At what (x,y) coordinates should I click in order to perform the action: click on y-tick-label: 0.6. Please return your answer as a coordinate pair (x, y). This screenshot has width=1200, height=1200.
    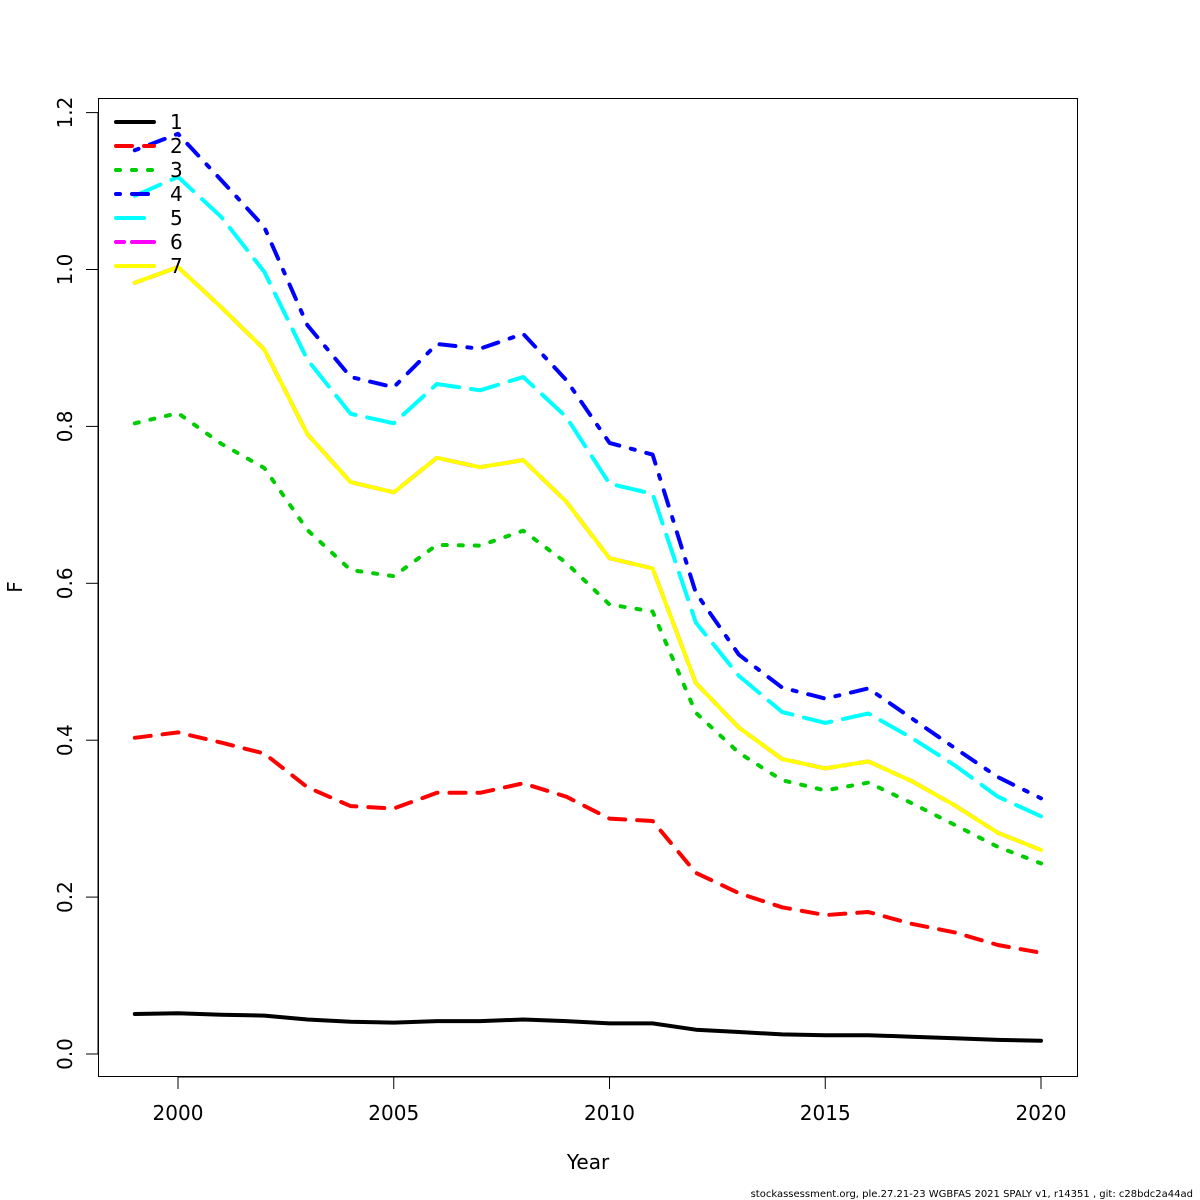
    Looking at the image, I should click on (65, 583).